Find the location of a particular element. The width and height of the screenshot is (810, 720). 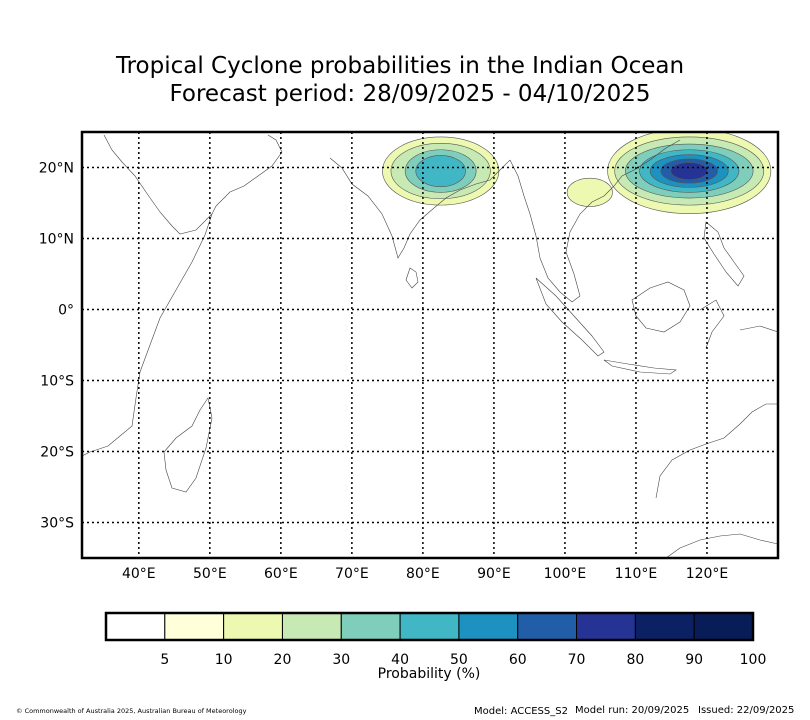

footer-issued: Issued: 22/09/2025 is located at coordinates (746, 710).